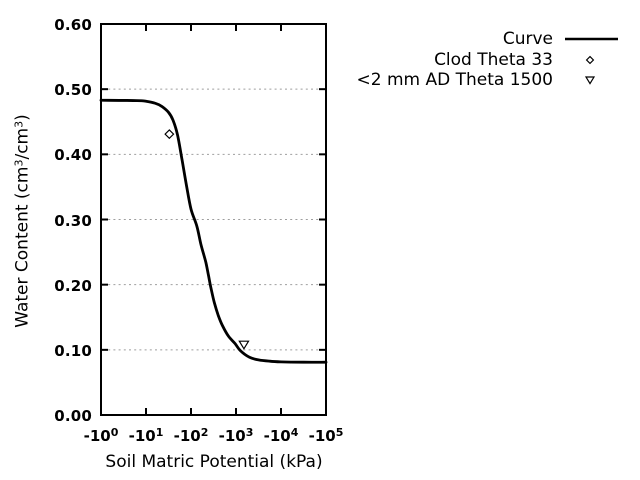 This screenshot has height=480, width=640. I want to click on legend-triangle-down-icon, so click(590, 81).